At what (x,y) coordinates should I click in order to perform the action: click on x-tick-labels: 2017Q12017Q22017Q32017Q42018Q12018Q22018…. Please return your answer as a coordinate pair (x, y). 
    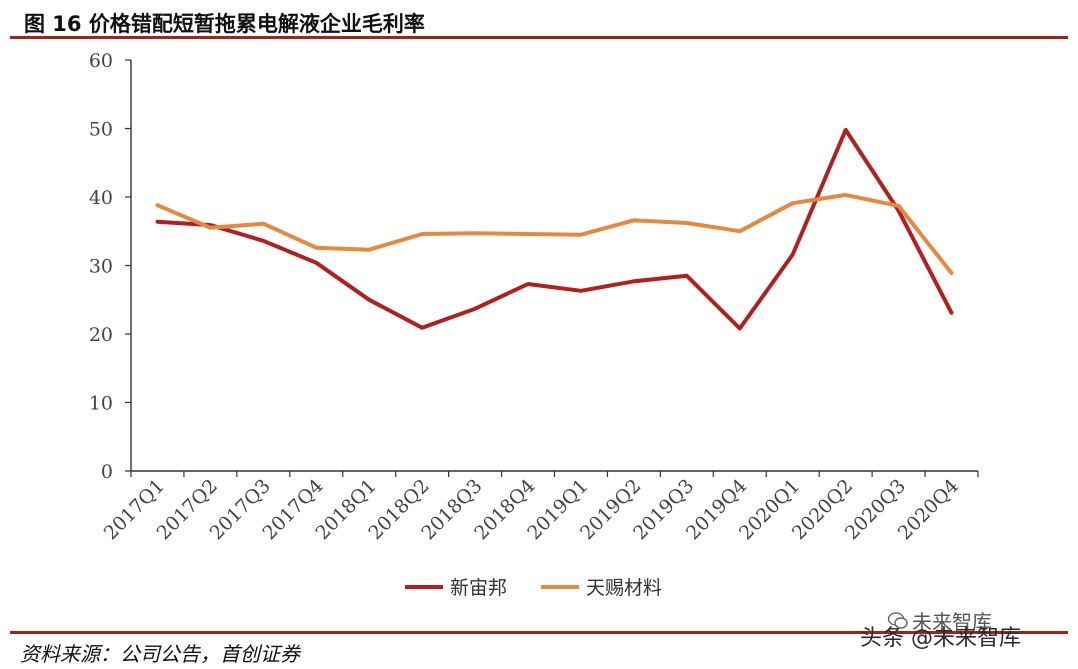
    Looking at the image, I should click on (531, 509).